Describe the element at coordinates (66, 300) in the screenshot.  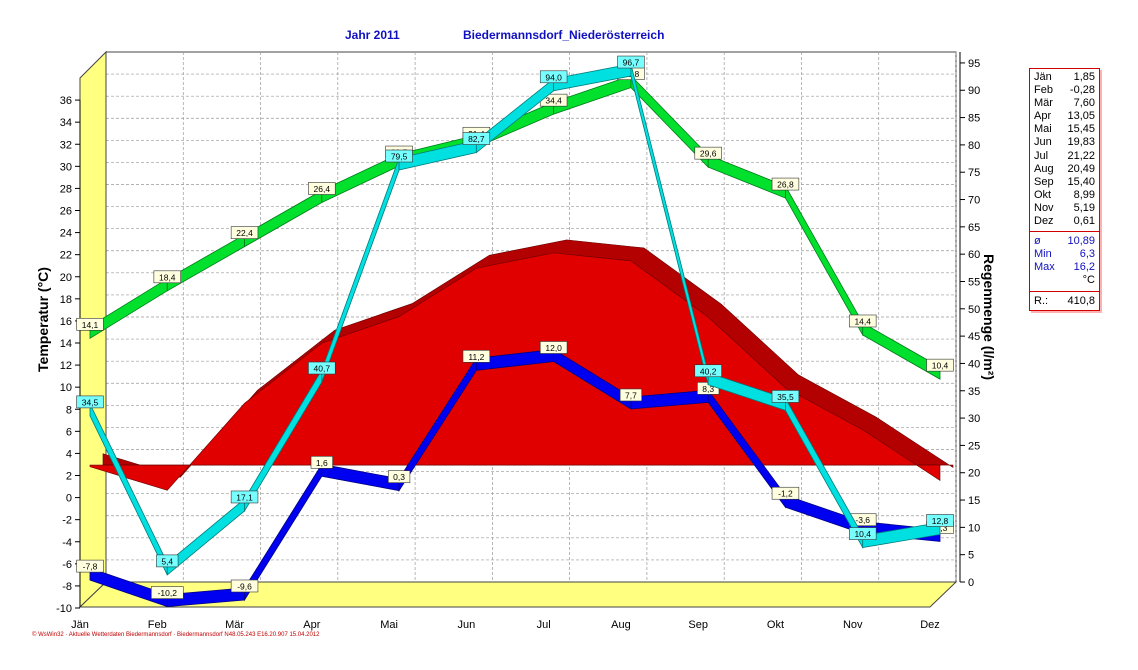
I see `left-axis-tick-label: 18` at that location.